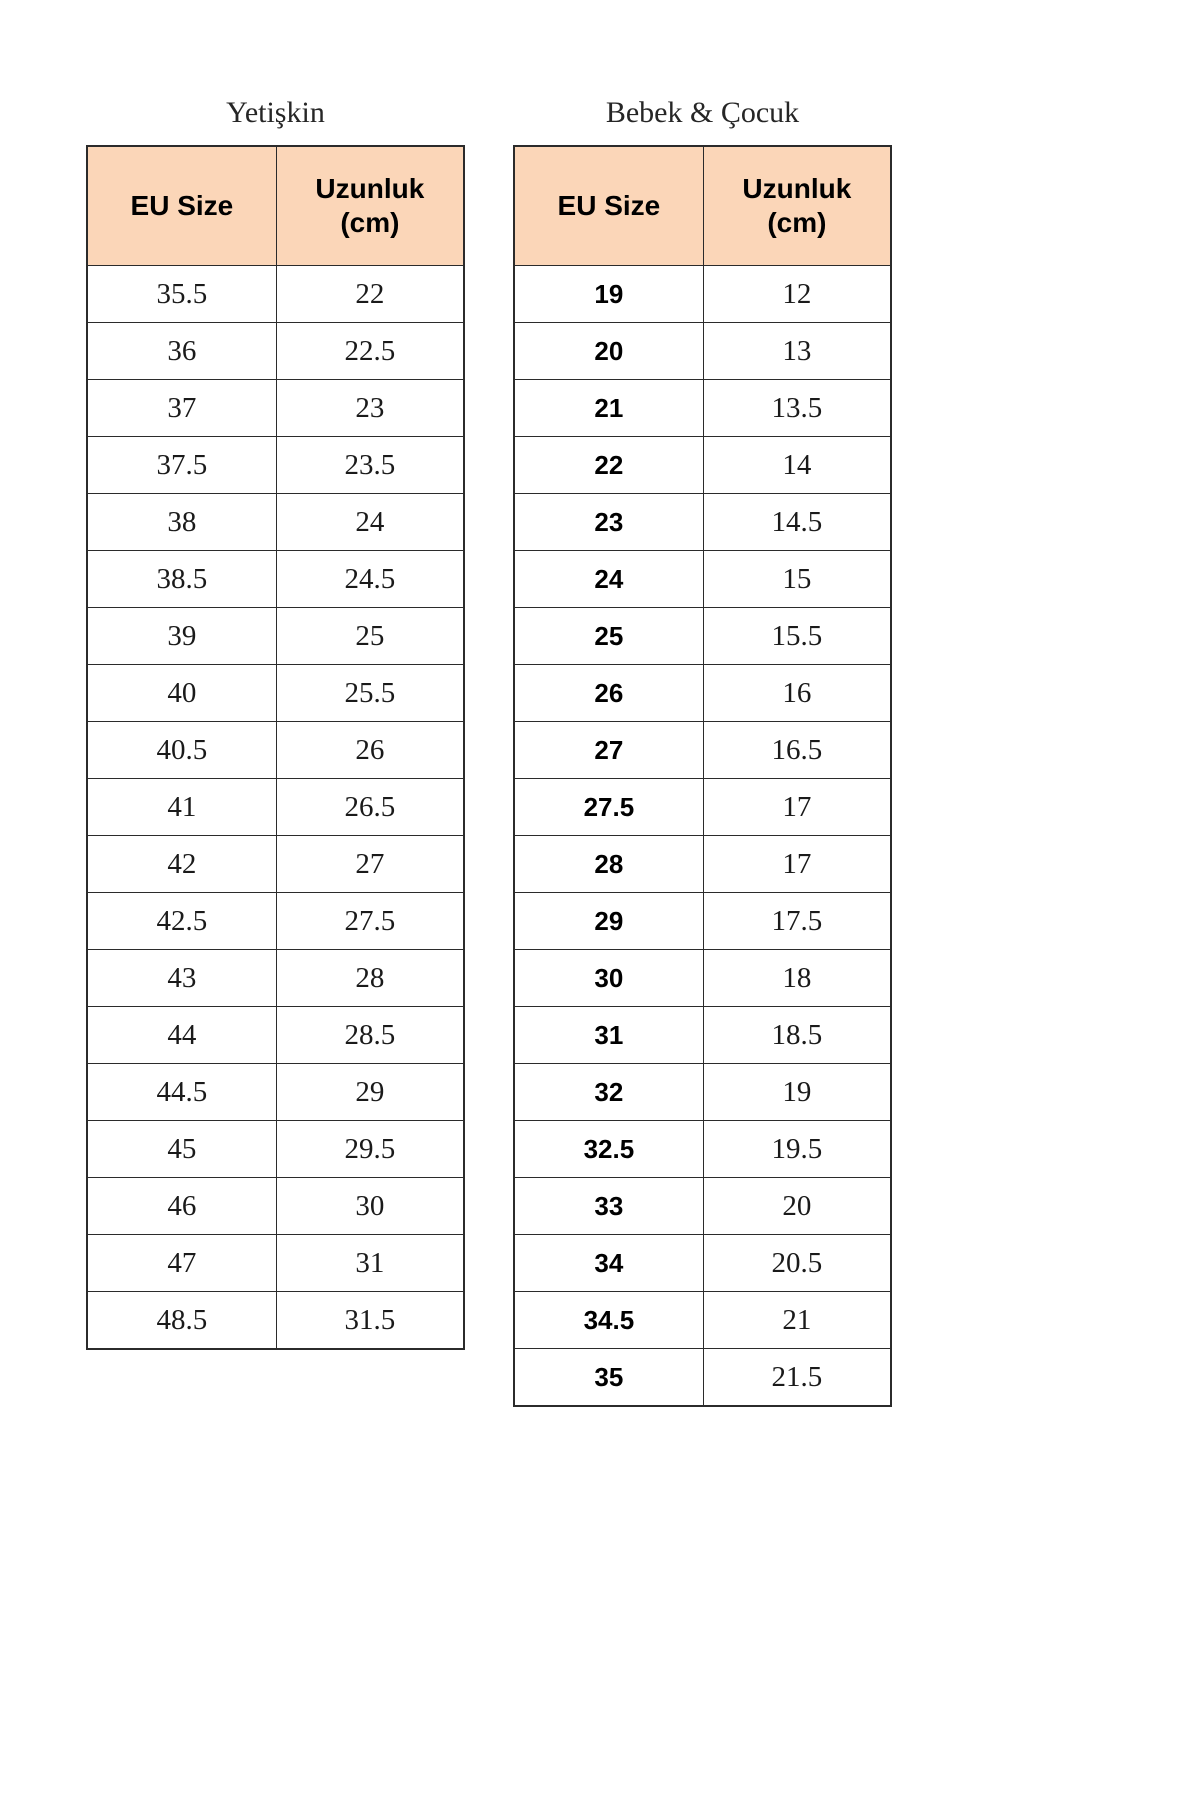 This screenshot has width=1200, height=1800. I want to click on adult-eu-size-cell: 44, so click(181, 1035).